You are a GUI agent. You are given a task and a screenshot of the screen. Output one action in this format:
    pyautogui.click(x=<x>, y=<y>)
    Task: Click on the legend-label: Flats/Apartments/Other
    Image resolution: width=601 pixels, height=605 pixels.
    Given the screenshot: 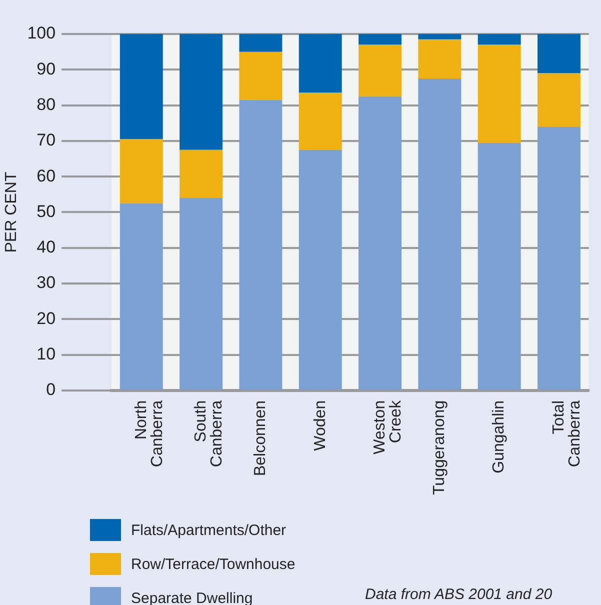 What is the action you would take?
    pyautogui.click(x=208, y=530)
    